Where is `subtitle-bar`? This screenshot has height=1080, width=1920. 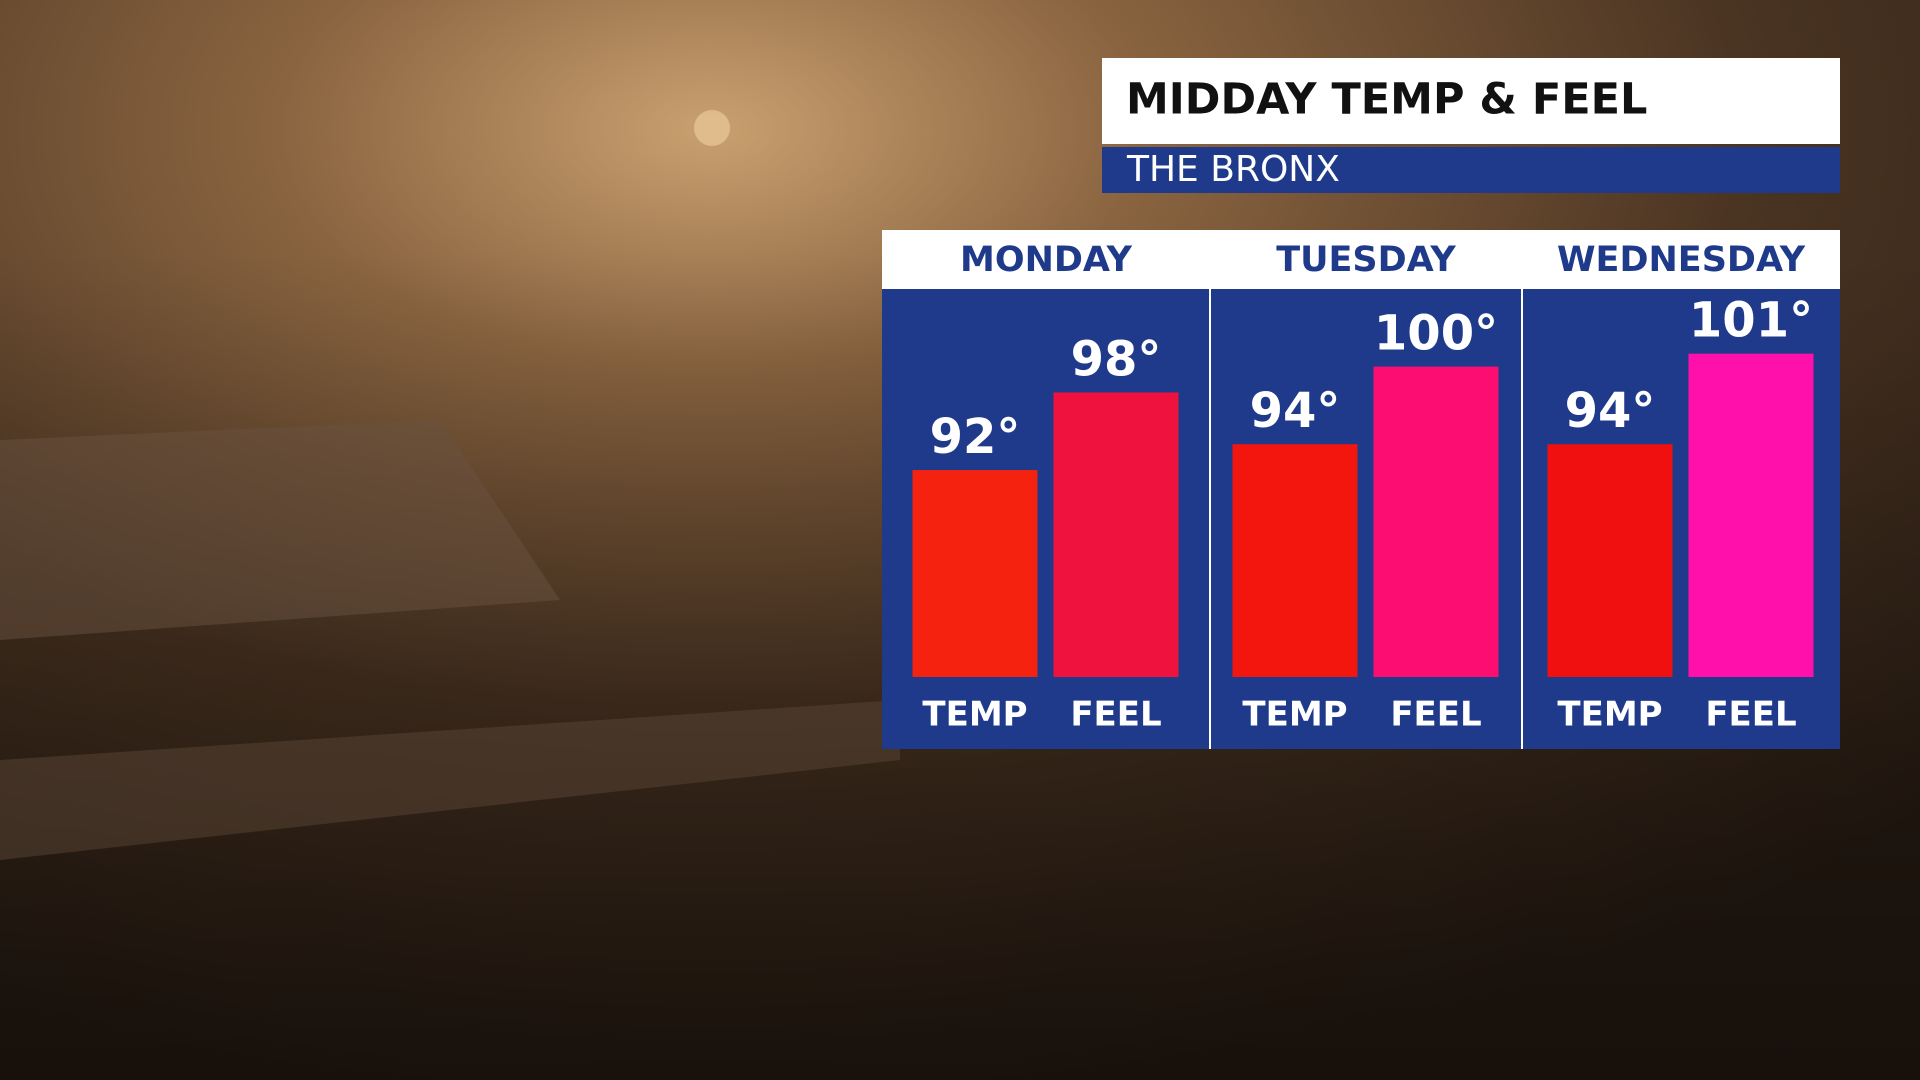 subtitle-bar is located at coordinates (1471, 170).